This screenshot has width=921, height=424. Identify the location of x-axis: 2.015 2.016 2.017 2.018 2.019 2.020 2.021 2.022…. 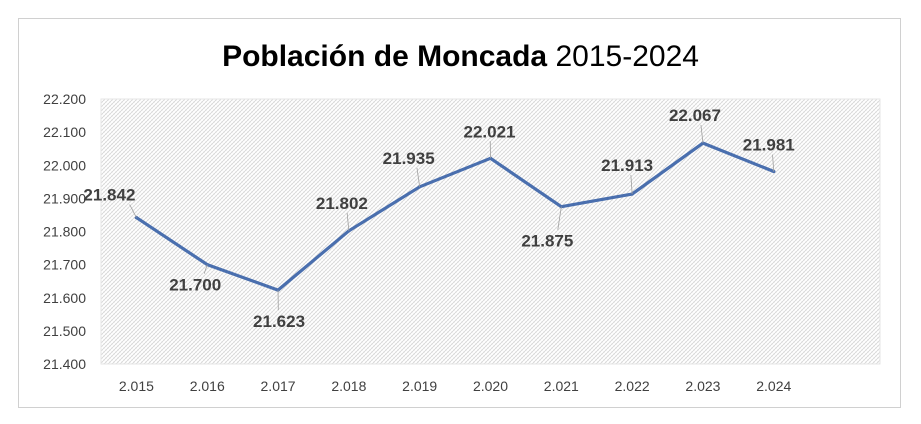
(455, 386).